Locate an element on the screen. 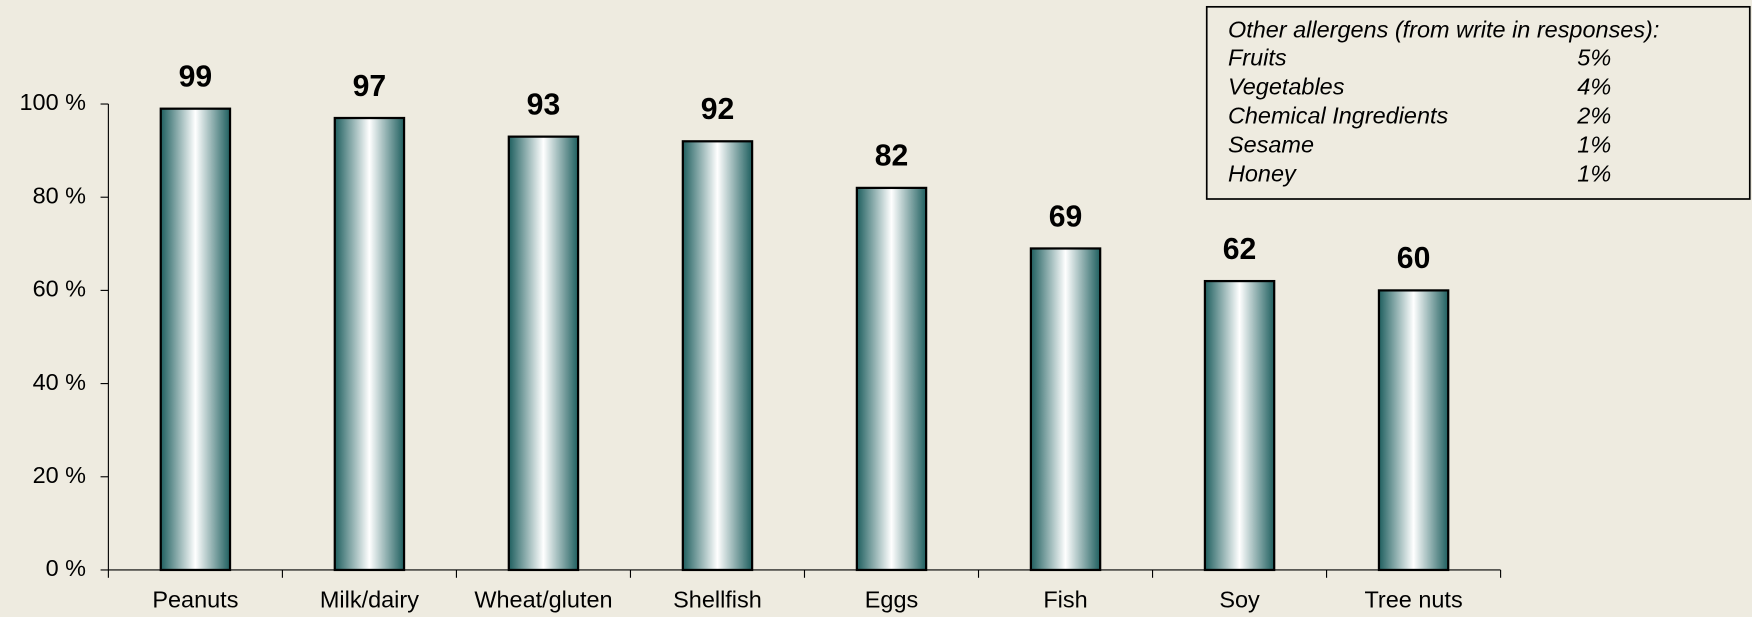 The width and height of the screenshot is (1752, 617). value-label: 82 is located at coordinates (892, 156).